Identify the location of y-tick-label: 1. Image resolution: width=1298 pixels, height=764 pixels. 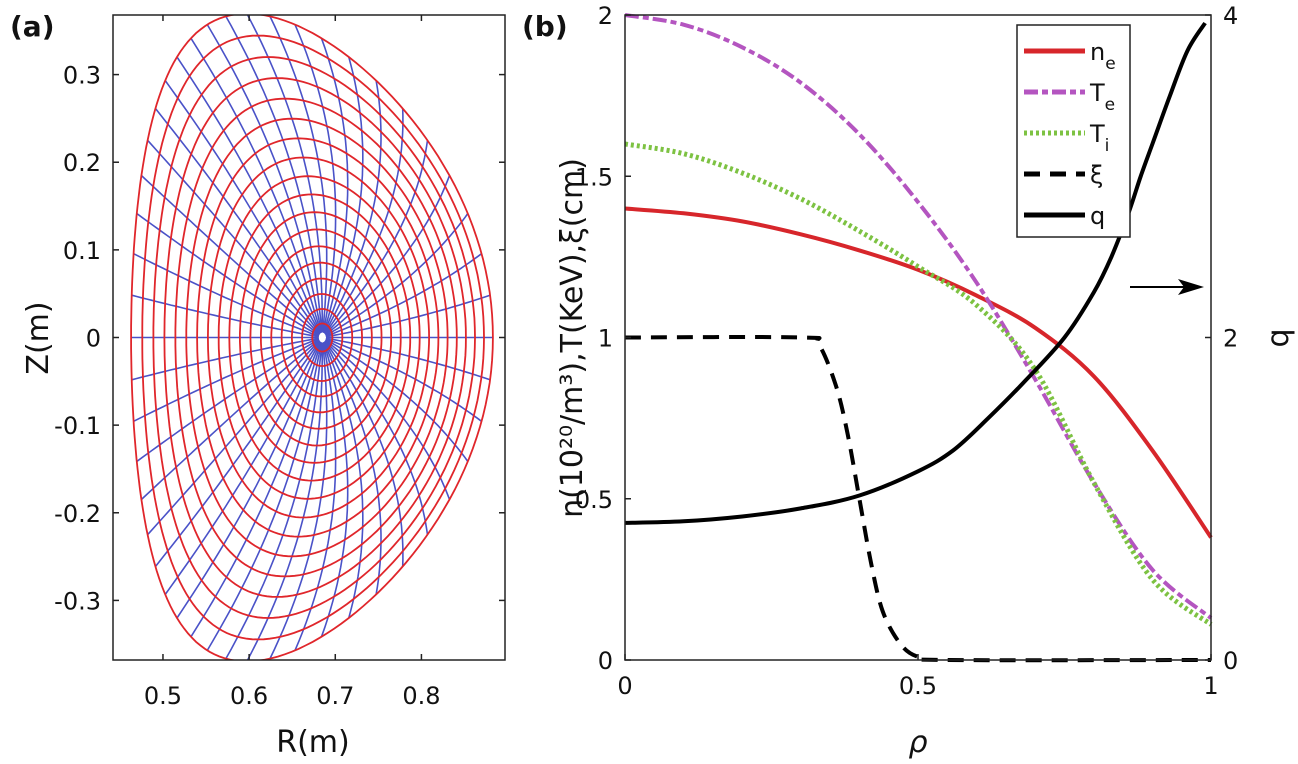
(605, 339).